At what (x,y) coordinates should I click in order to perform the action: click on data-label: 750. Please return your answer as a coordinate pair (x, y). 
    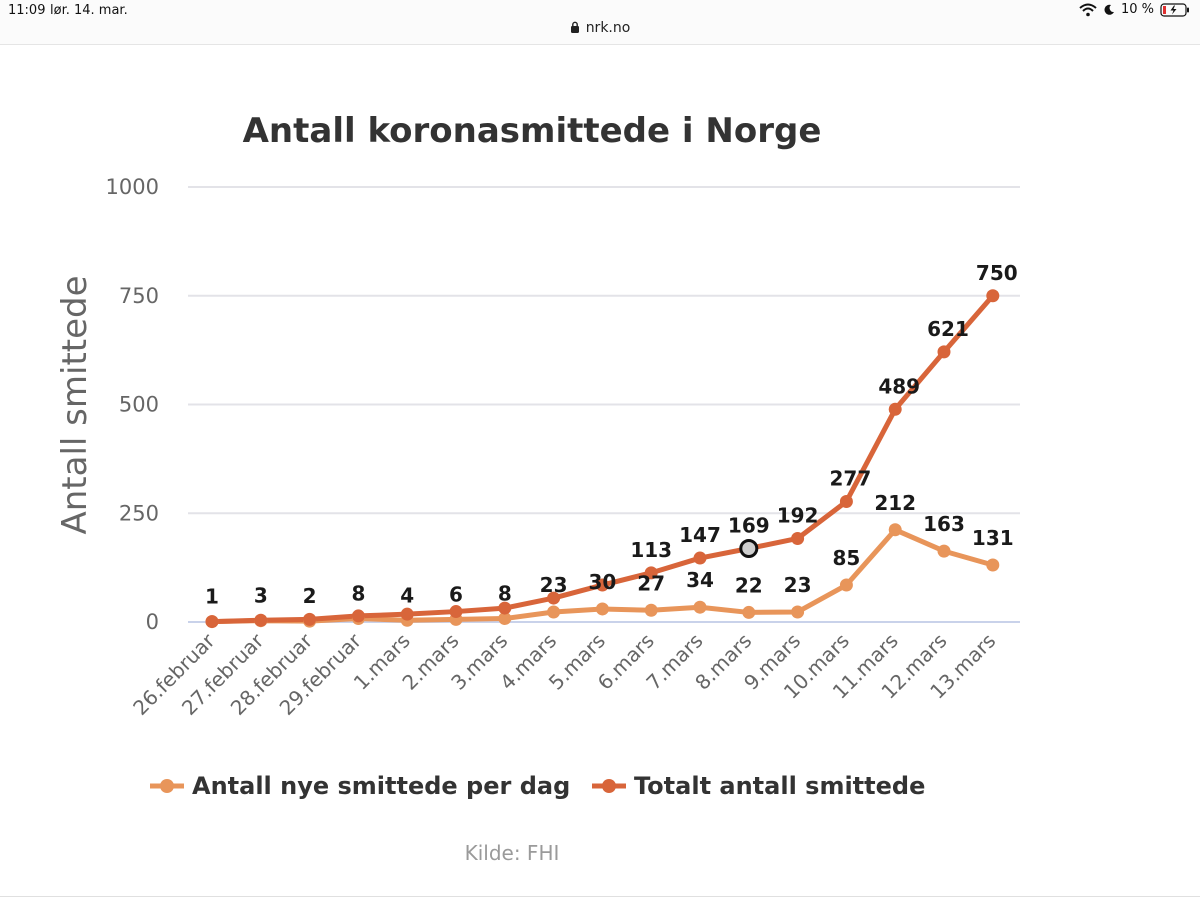
    Looking at the image, I should click on (997, 273).